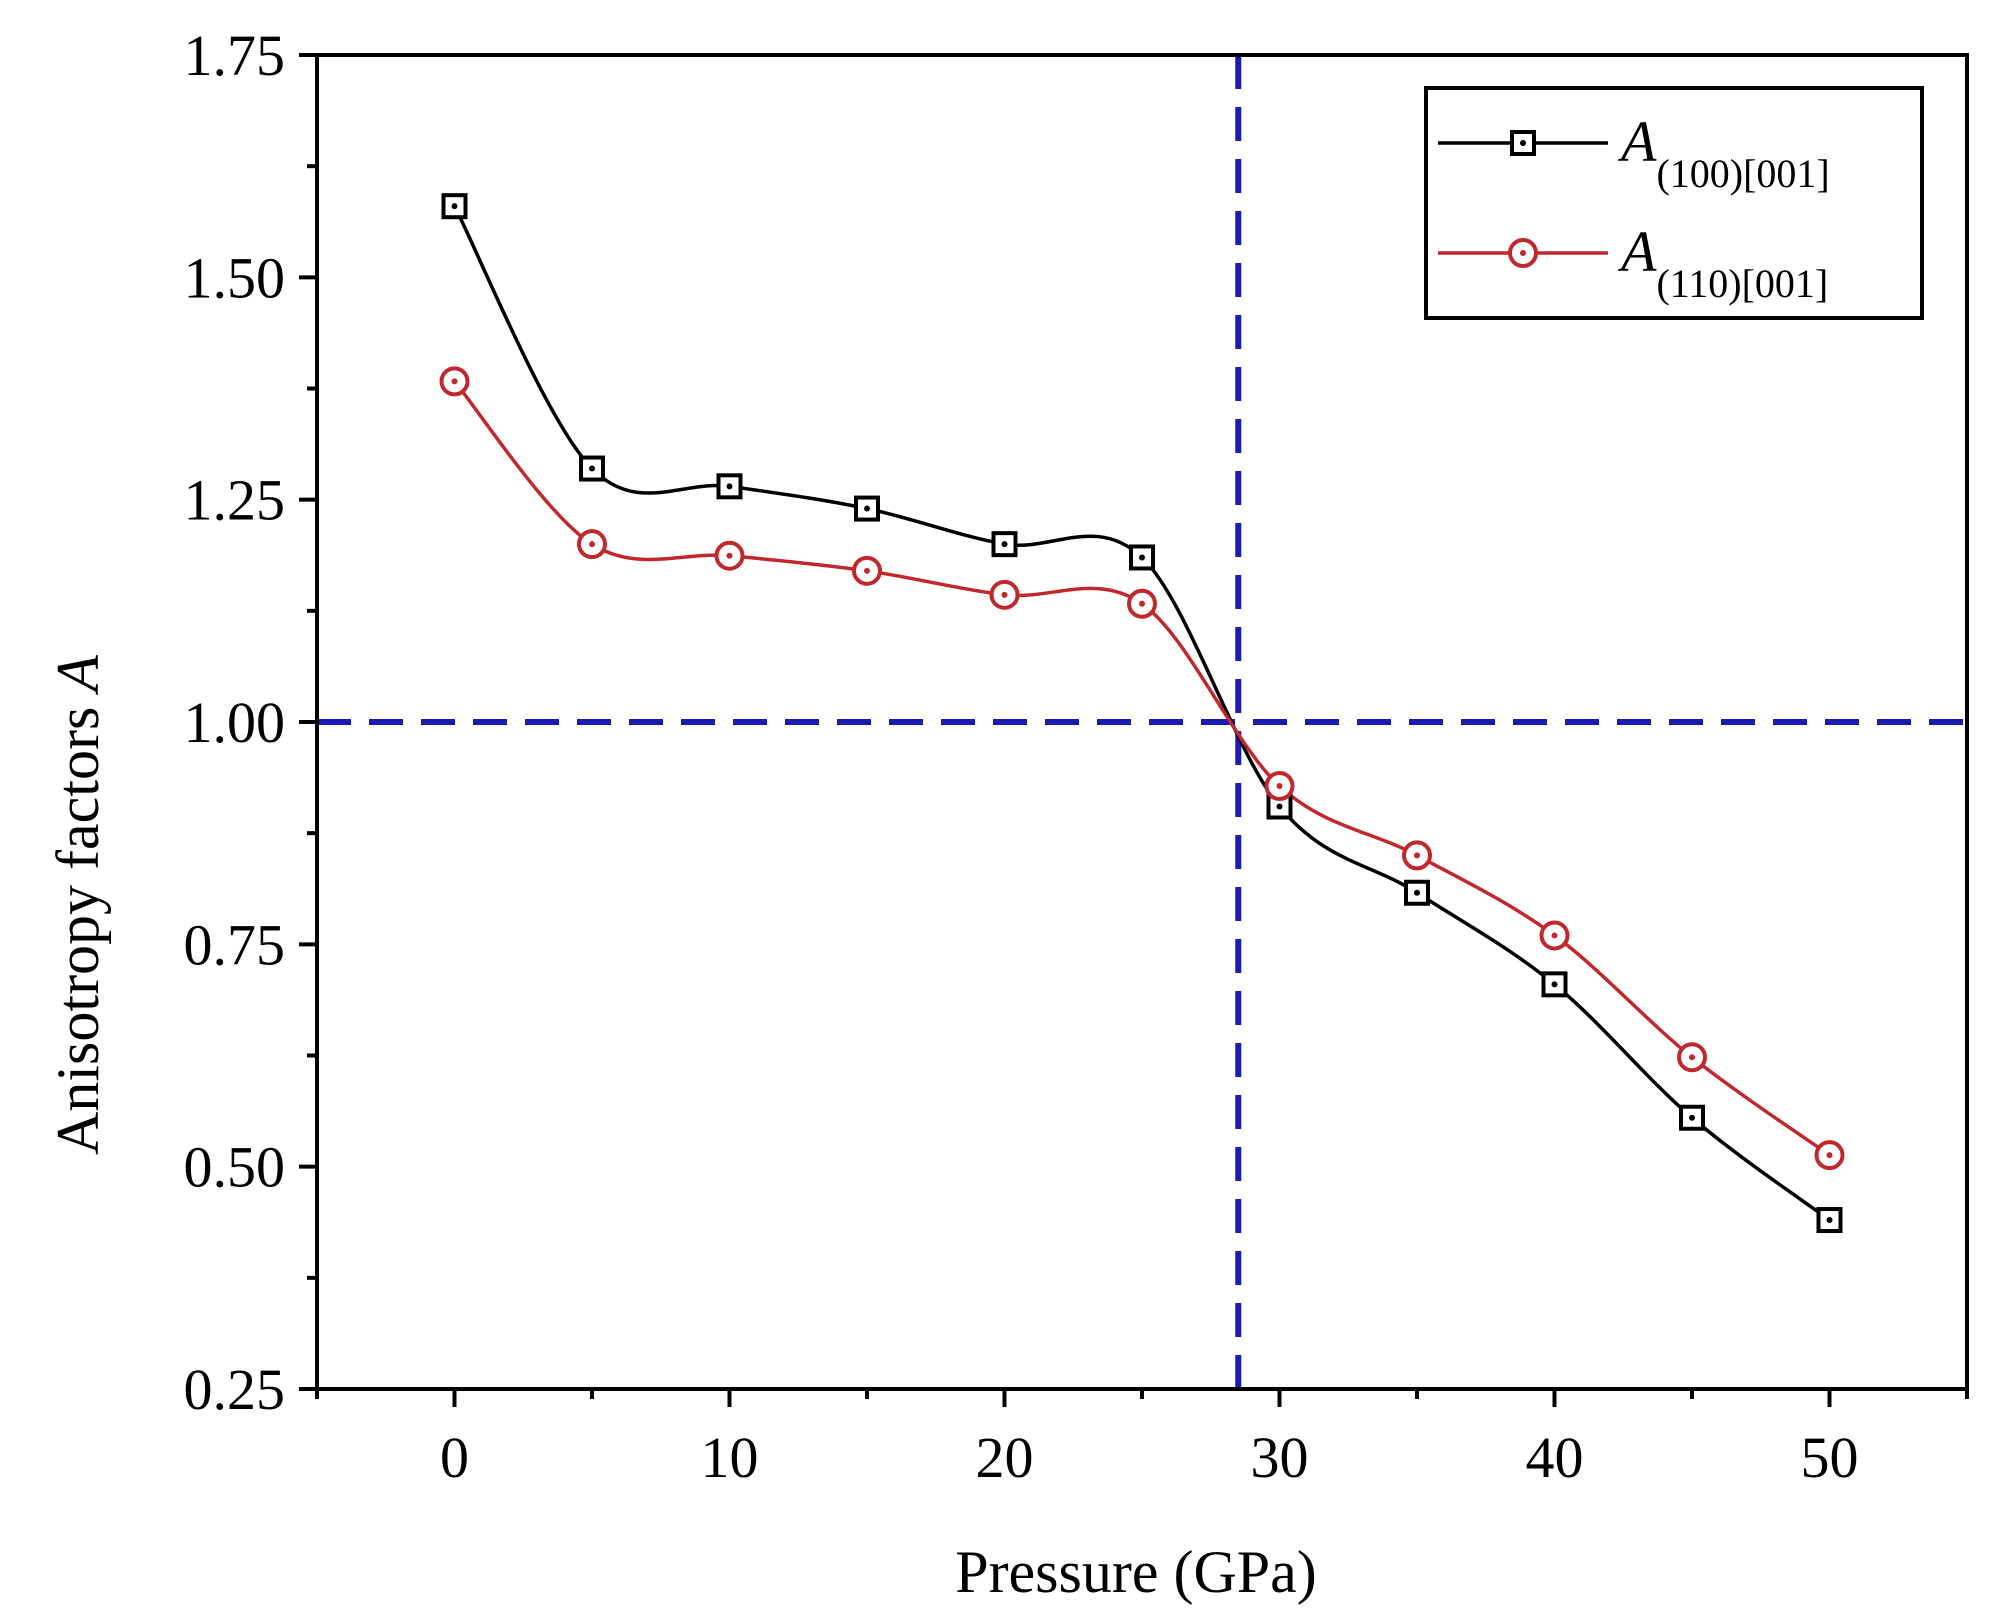  I want to click on legend: A(100)[001]A(110)[001], so click(1674, 203).